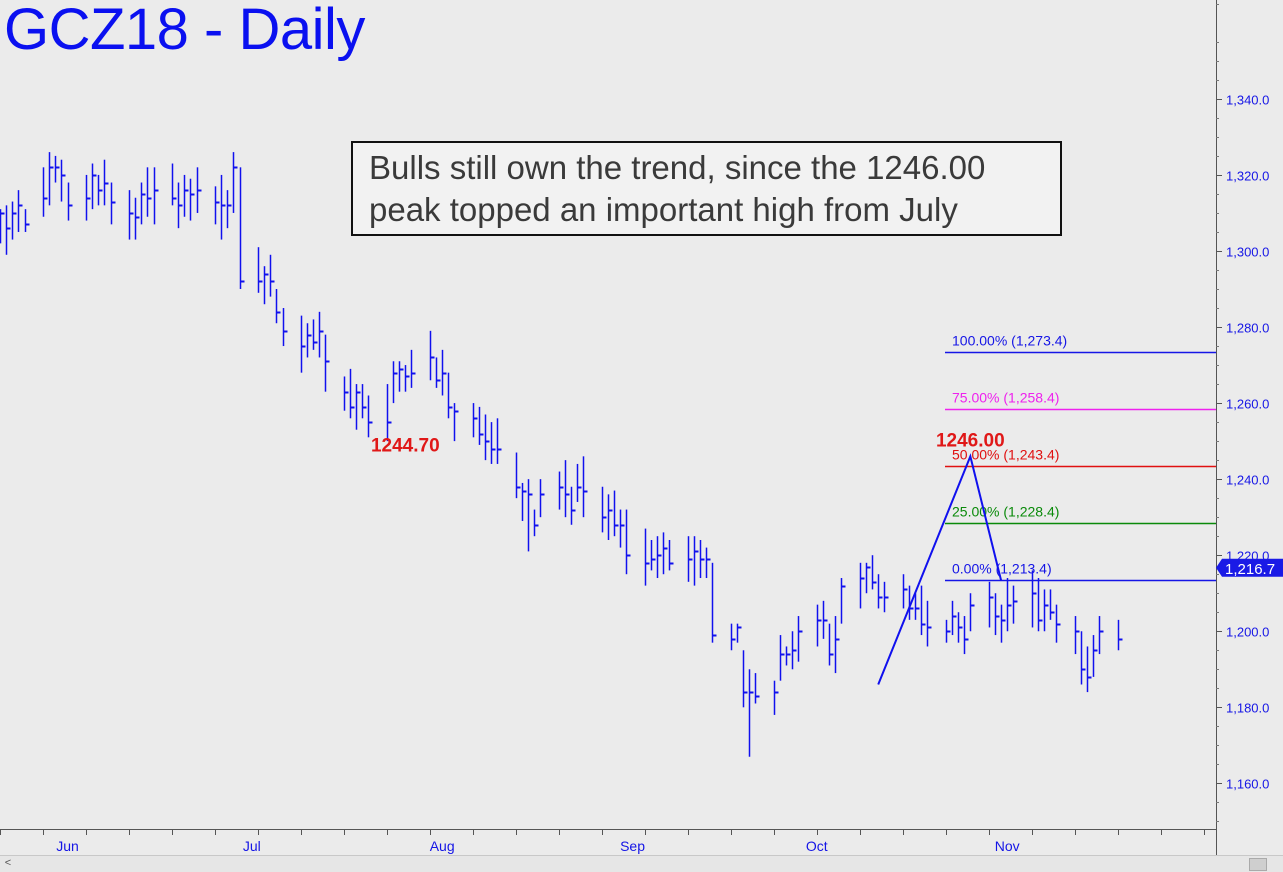  What do you see at coordinates (970, 440) in the screenshot?
I see `peak-annotation: 1246.00` at bounding box center [970, 440].